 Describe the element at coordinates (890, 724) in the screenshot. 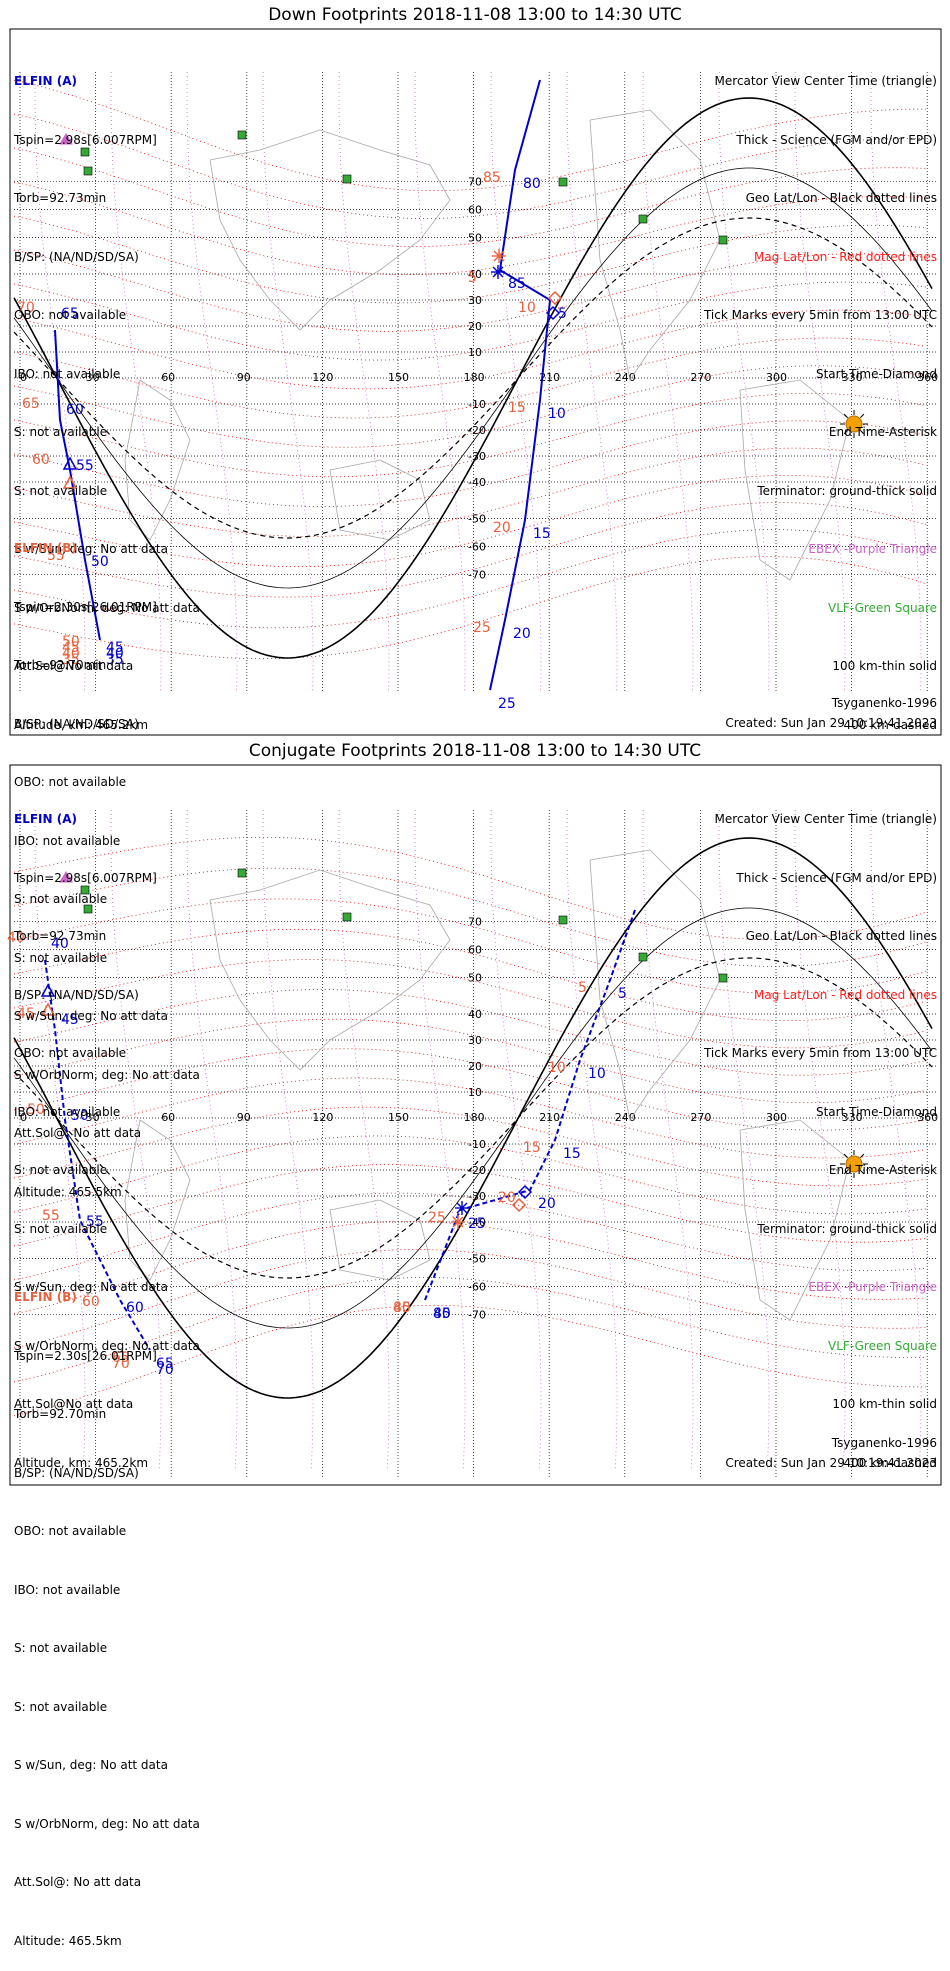

I see `legend-400km: 400 km-dashed` at that location.